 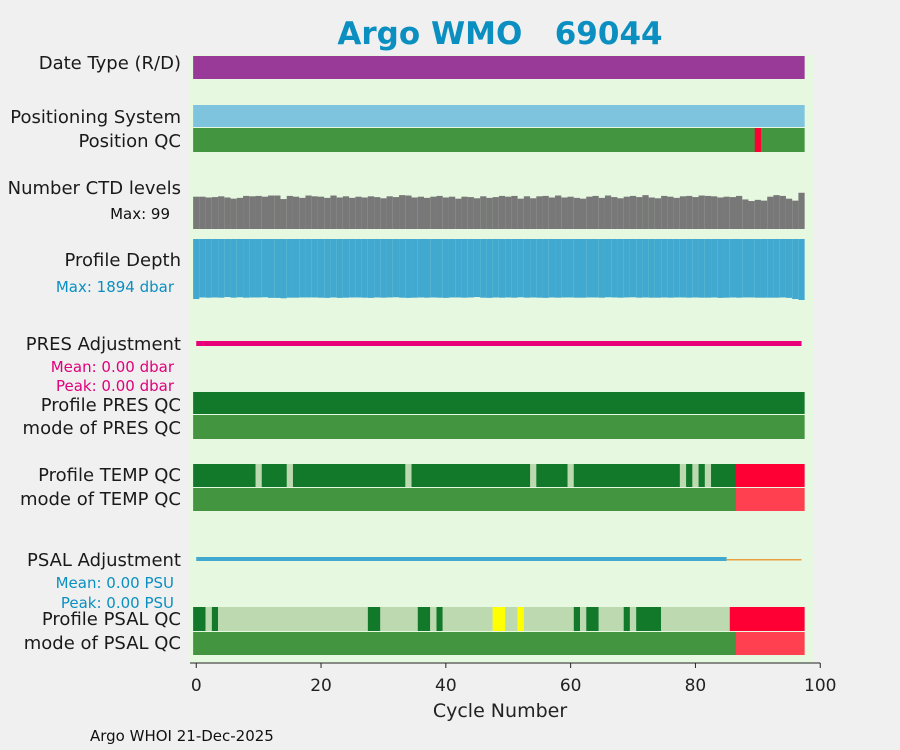 I want to click on psal-adj-mean: Mean: 0.00 PSU, so click(x=115, y=583).